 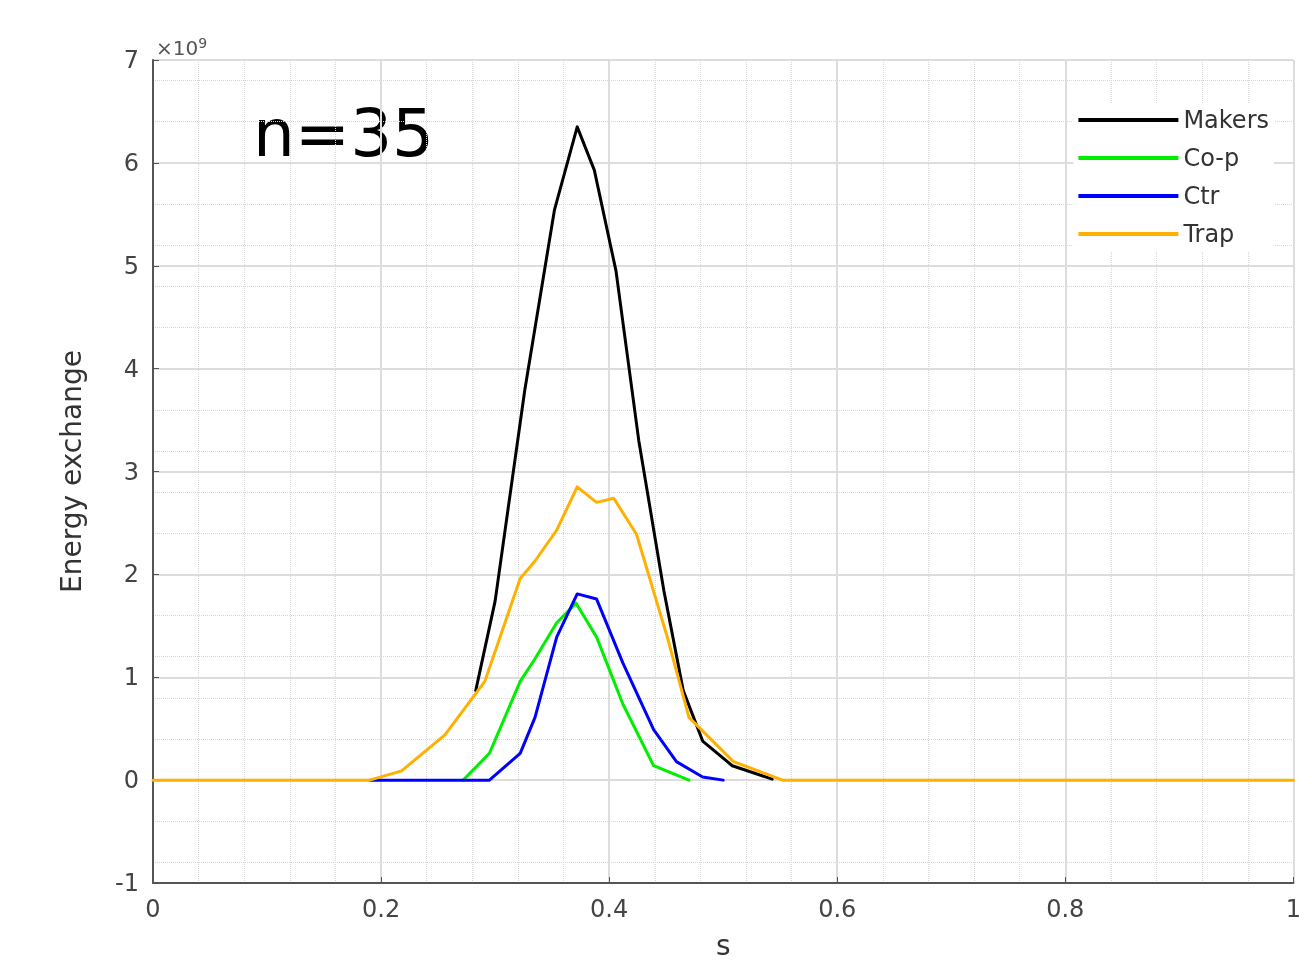 I want to click on y-axis-title: Energy exchange, so click(x=71, y=471).